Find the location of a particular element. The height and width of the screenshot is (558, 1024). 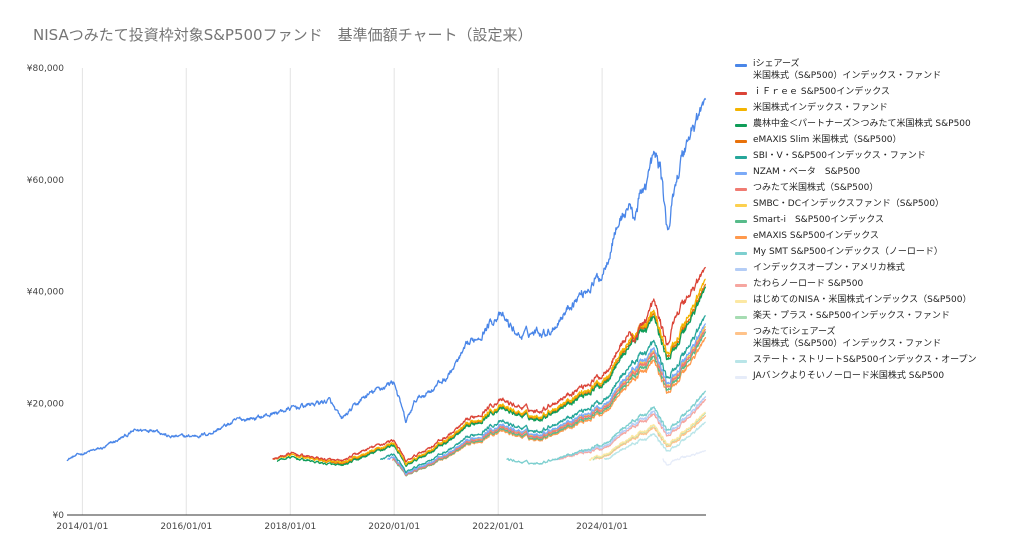

legend-item: JAバンクよりそいノーロード米国株式 S&P500 is located at coordinates (877, 376).